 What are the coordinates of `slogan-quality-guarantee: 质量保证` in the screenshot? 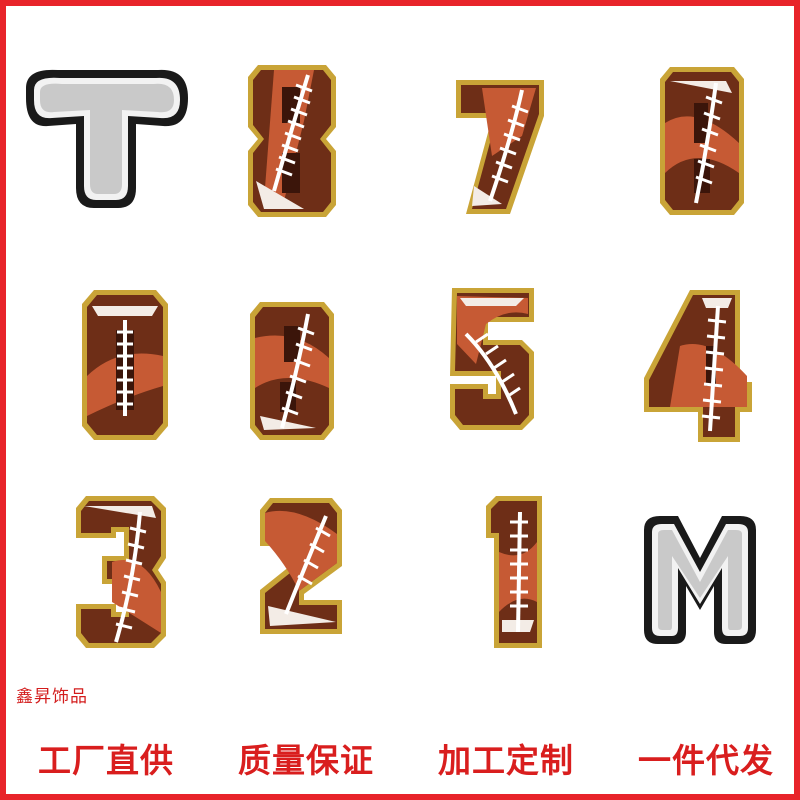 It's located at (306, 760).